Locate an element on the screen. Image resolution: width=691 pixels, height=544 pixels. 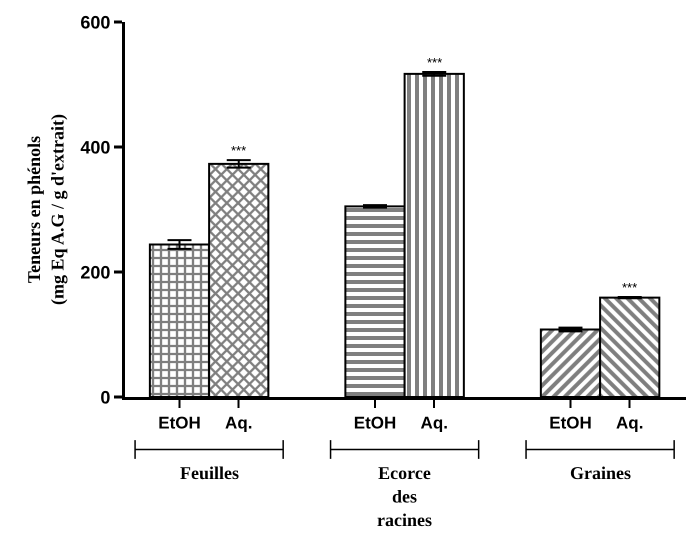
text: Graines is located at coordinates (600, 473).